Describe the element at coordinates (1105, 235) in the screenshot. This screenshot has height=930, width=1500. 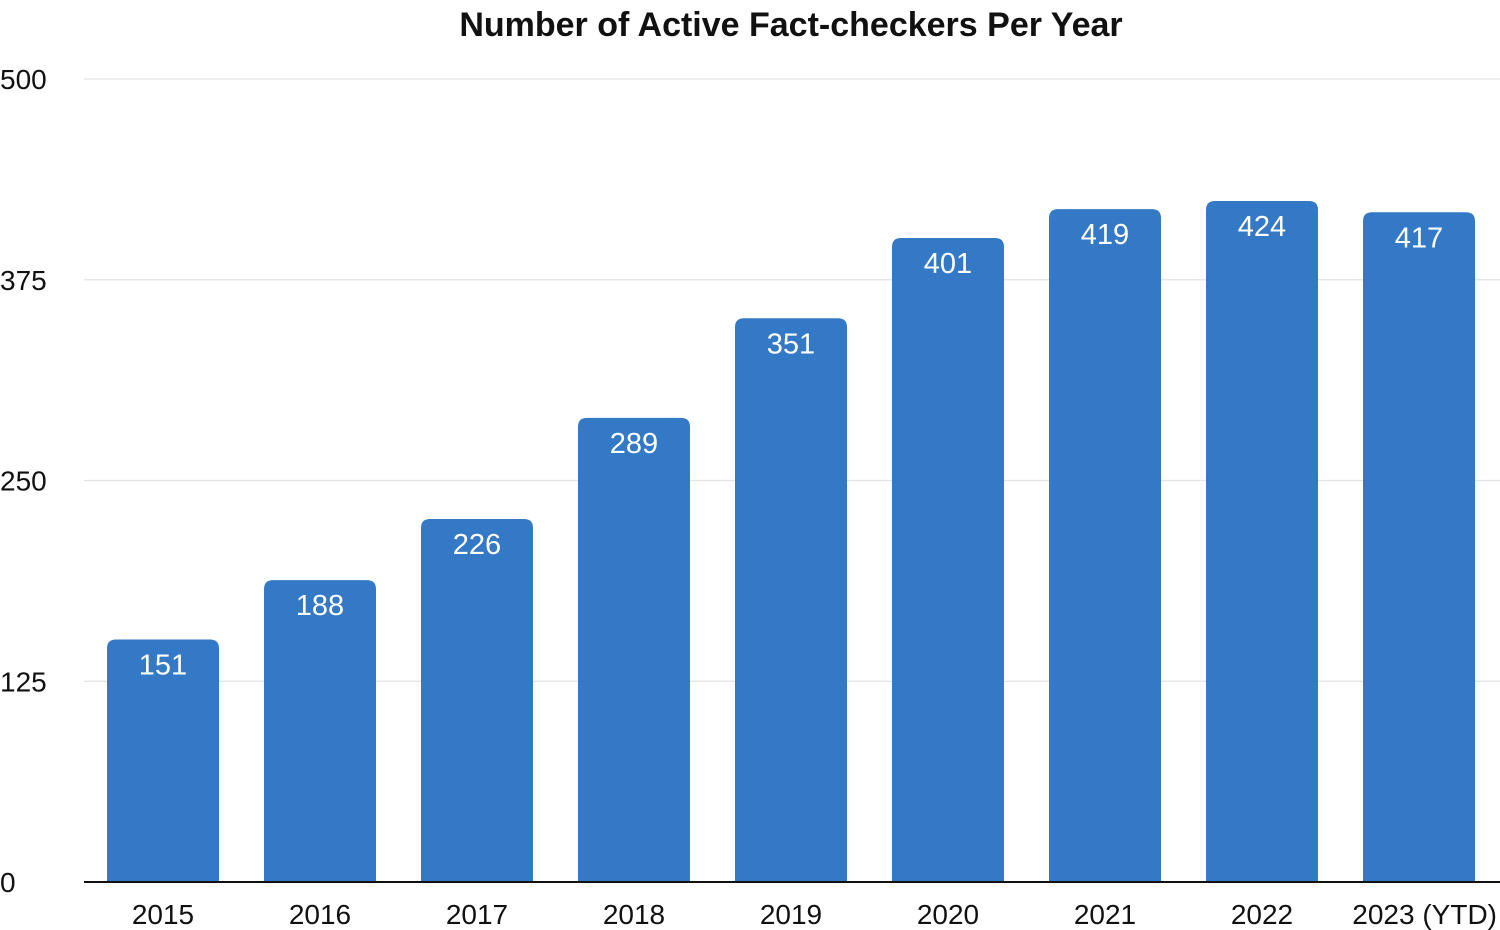
I see `data-label-2021: 419` at that location.